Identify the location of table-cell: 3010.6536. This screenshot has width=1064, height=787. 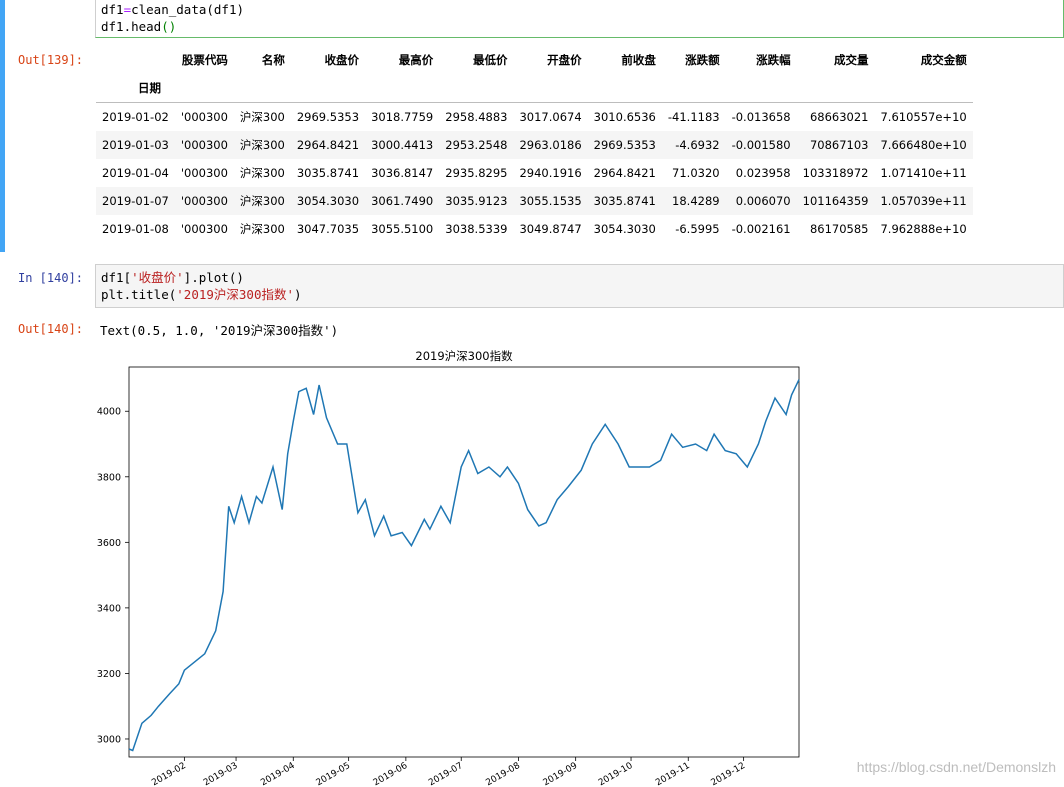
(624, 117).